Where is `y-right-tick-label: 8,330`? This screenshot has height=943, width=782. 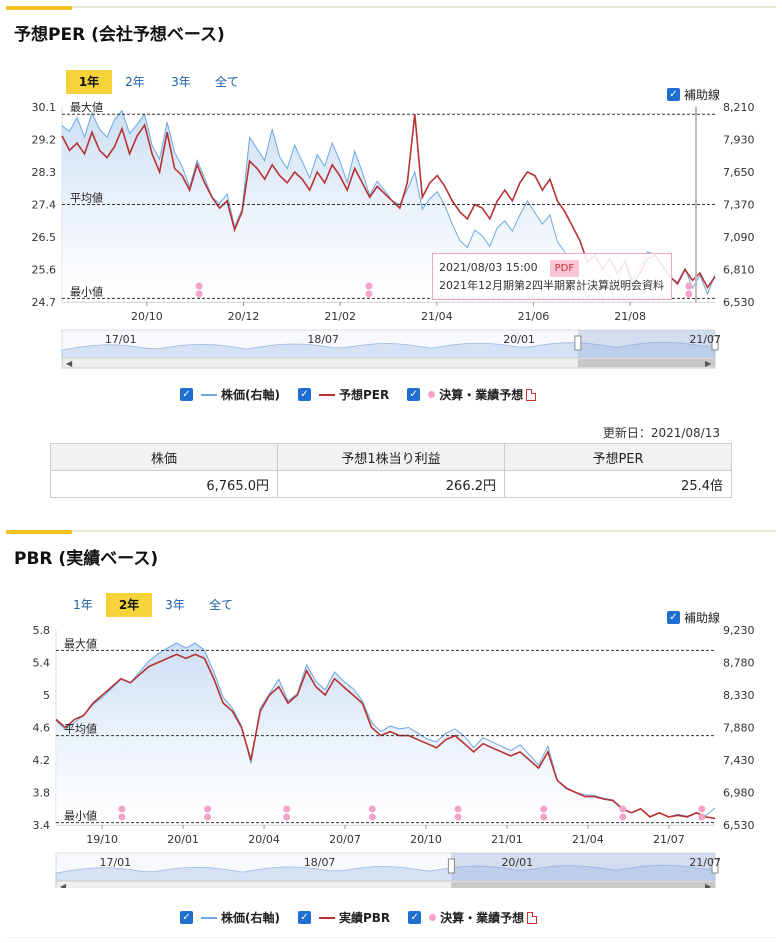
y-right-tick-label: 8,330 is located at coordinates (739, 695).